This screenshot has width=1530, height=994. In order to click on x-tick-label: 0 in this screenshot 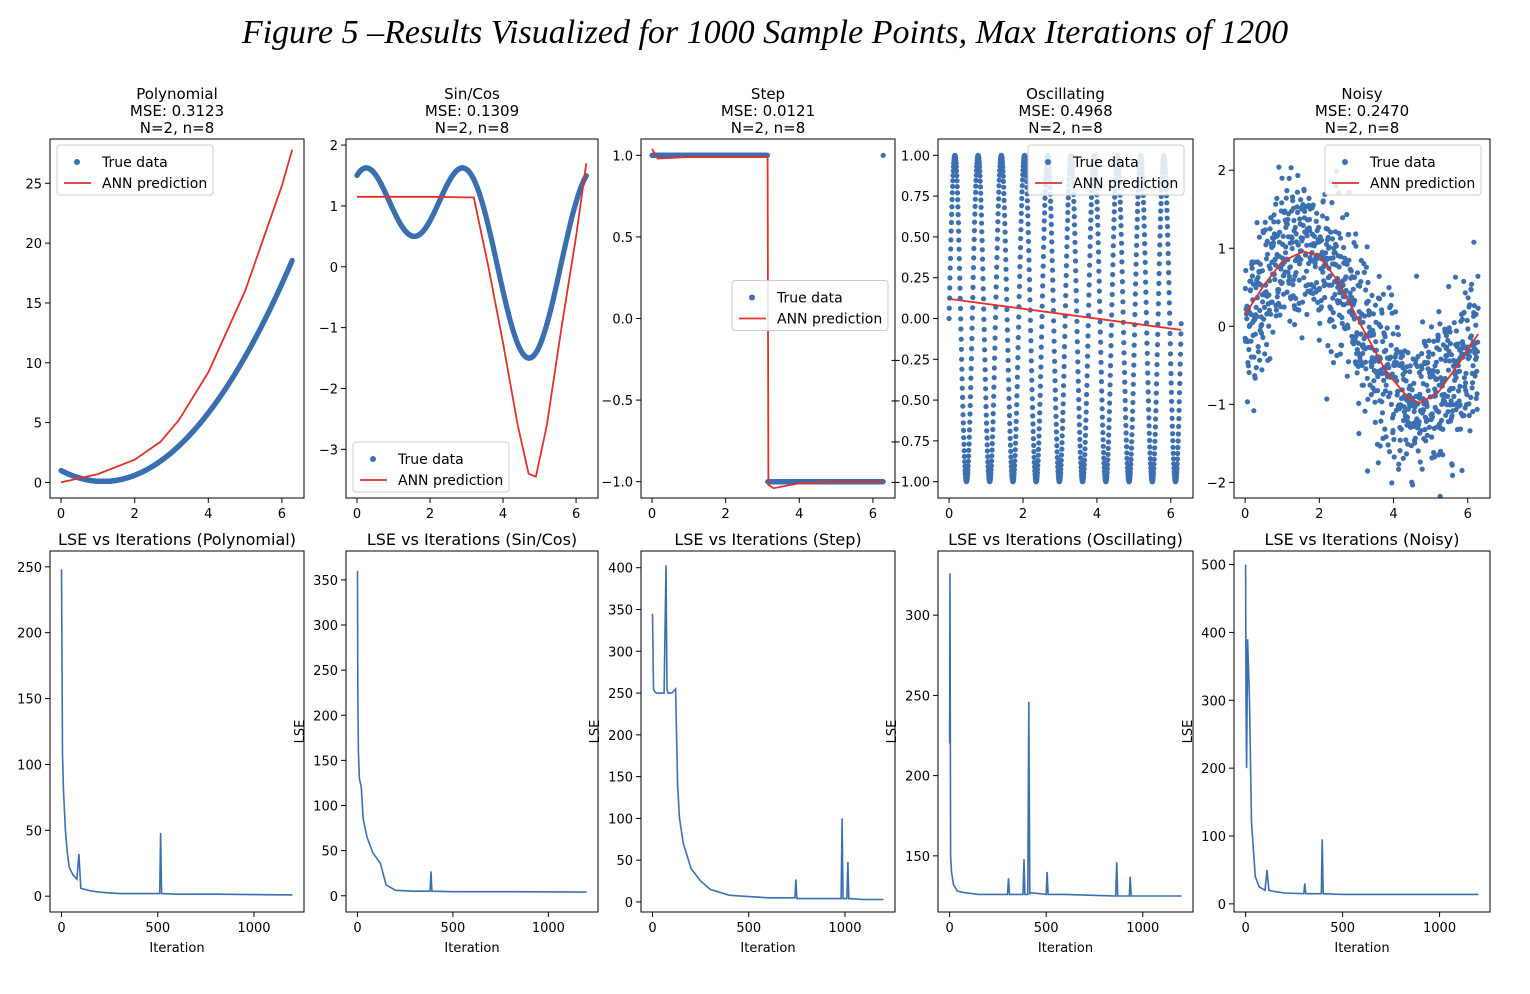, I will do `click(652, 514)`.